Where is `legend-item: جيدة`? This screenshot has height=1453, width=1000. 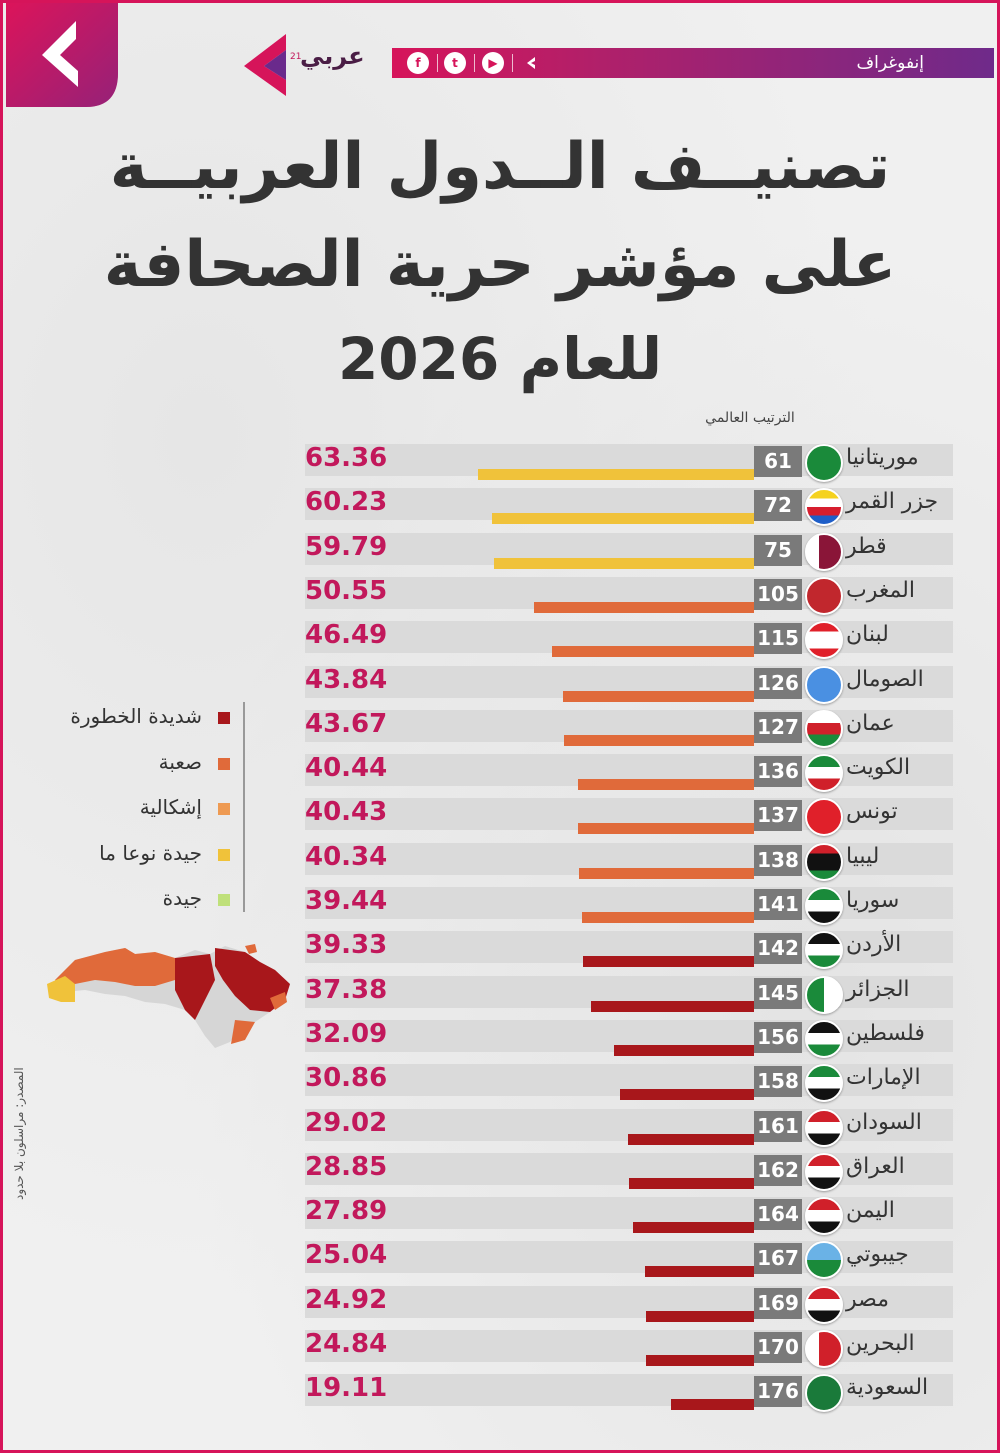 legend-item: جيدة is located at coordinates (135, 901).